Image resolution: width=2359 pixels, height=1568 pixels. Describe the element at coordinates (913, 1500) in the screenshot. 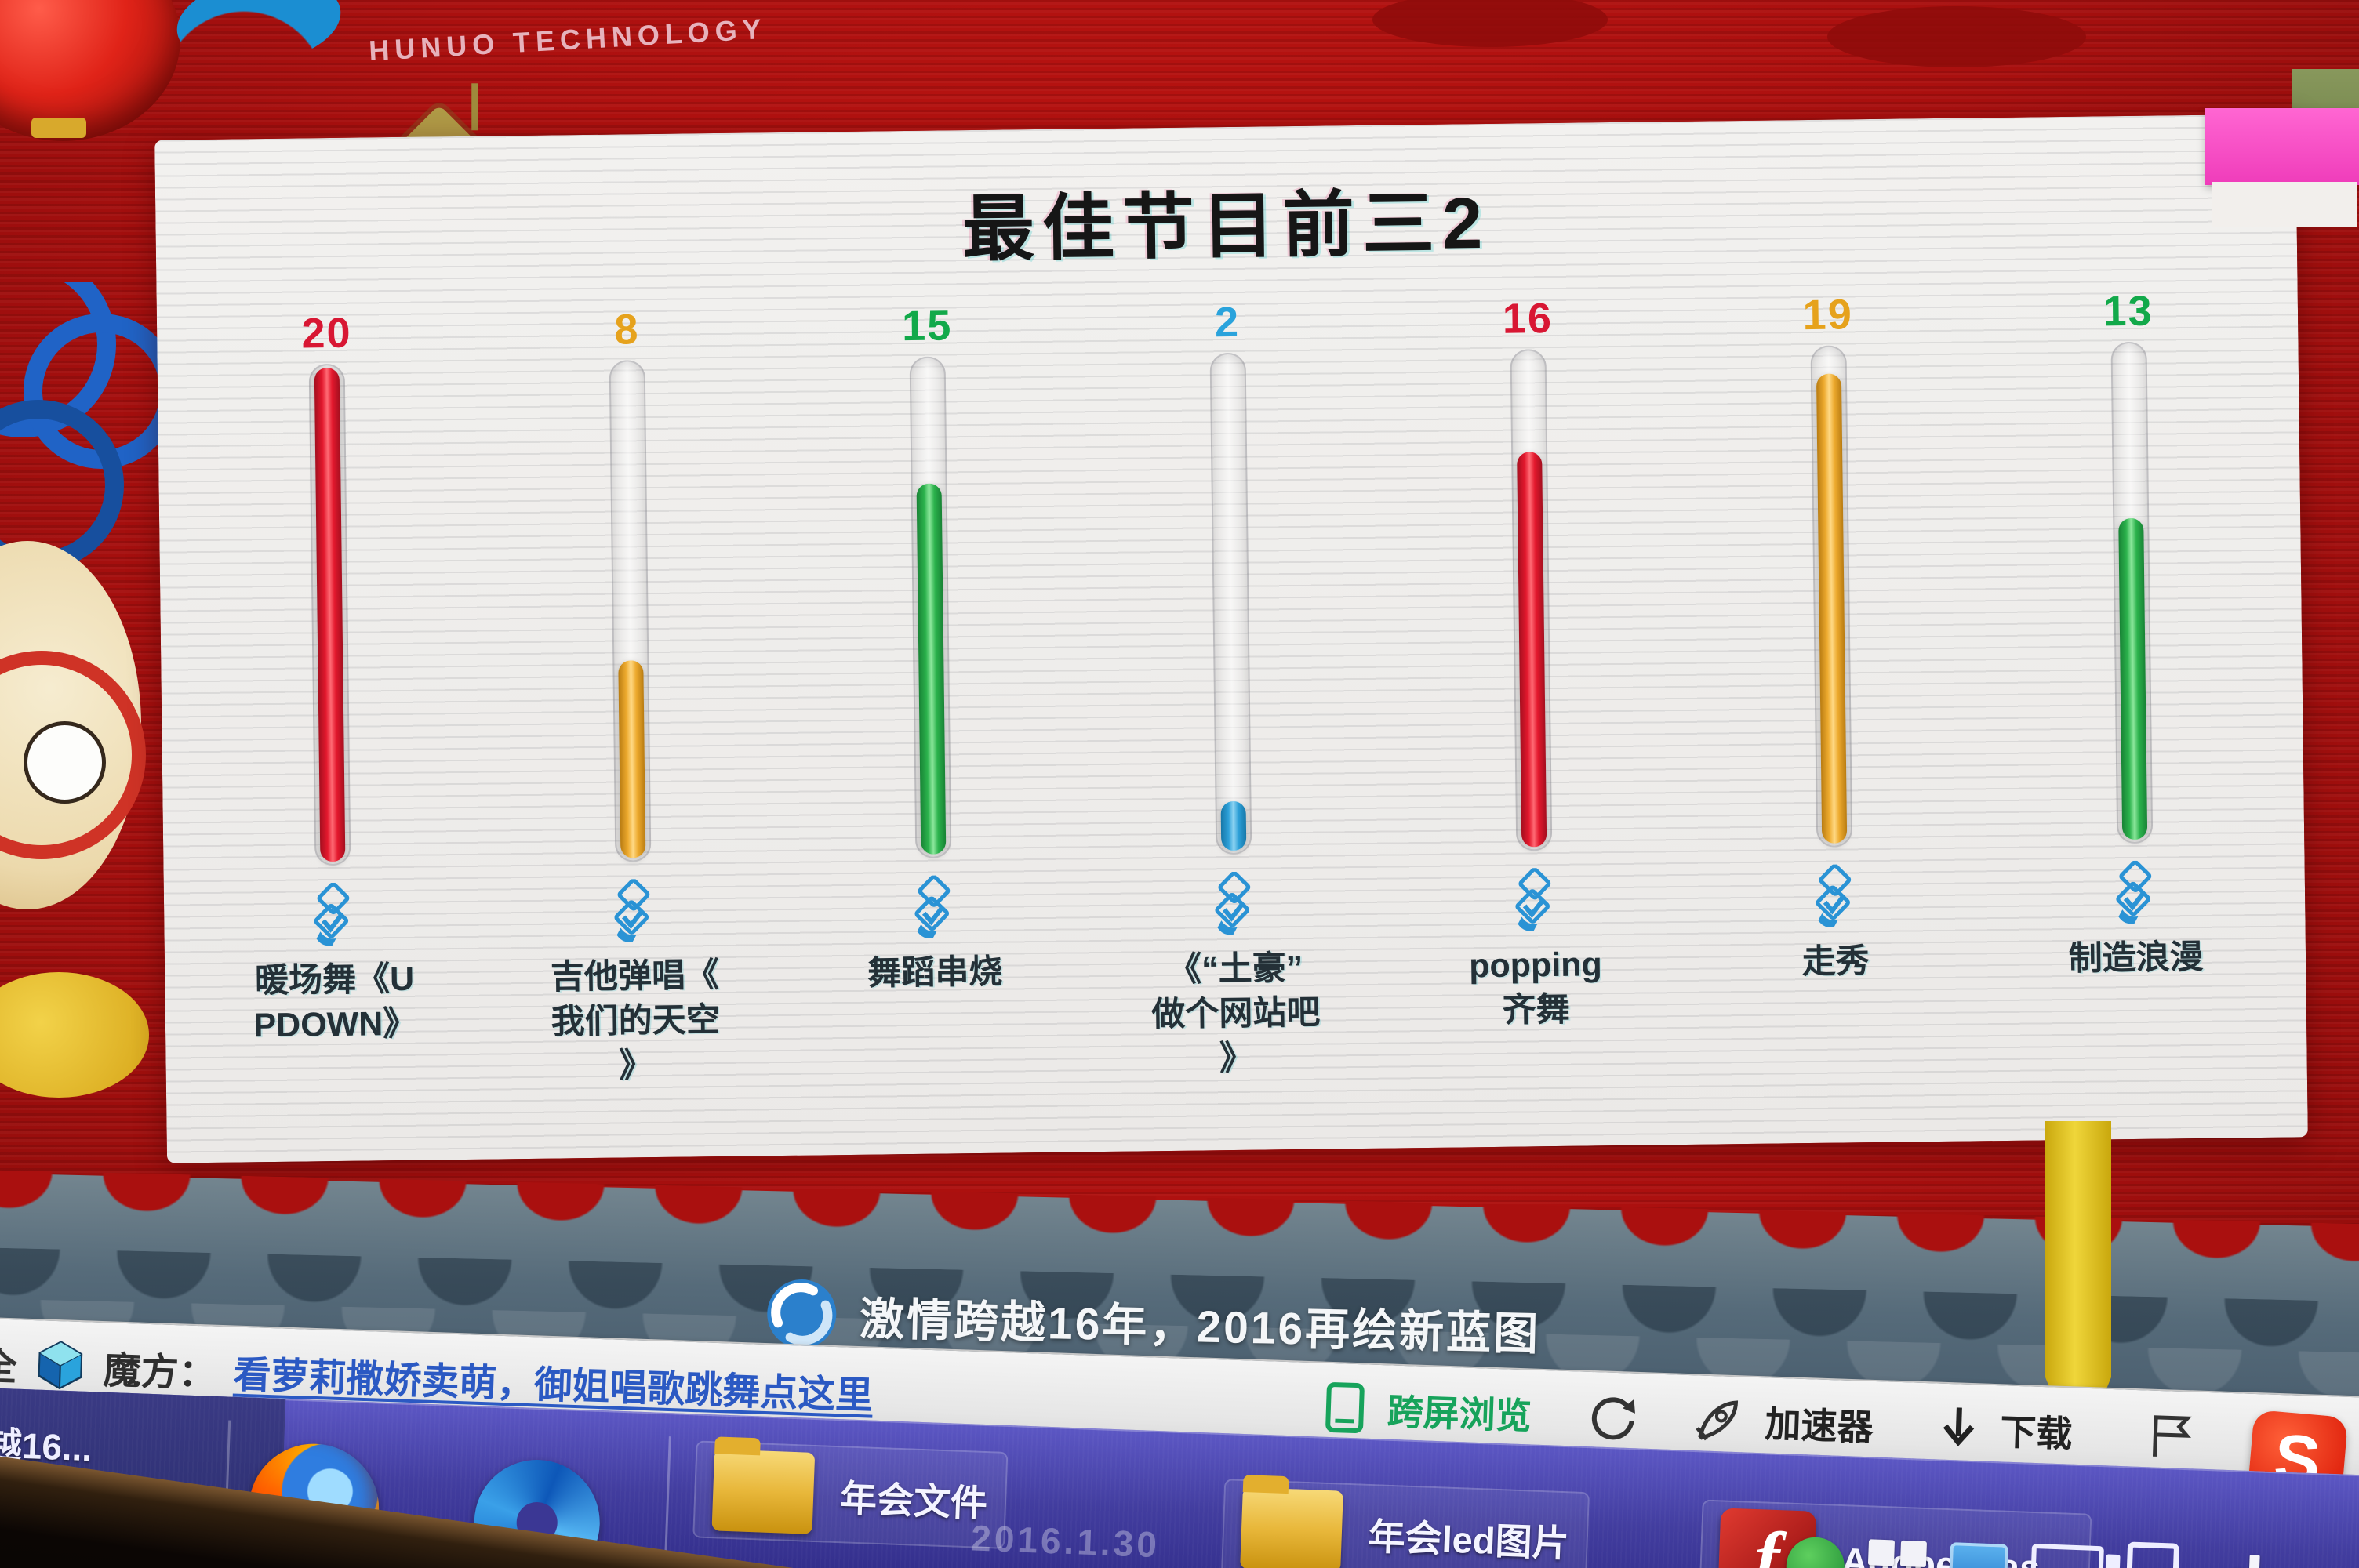

I see `task-button-label: 年会文件` at that location.